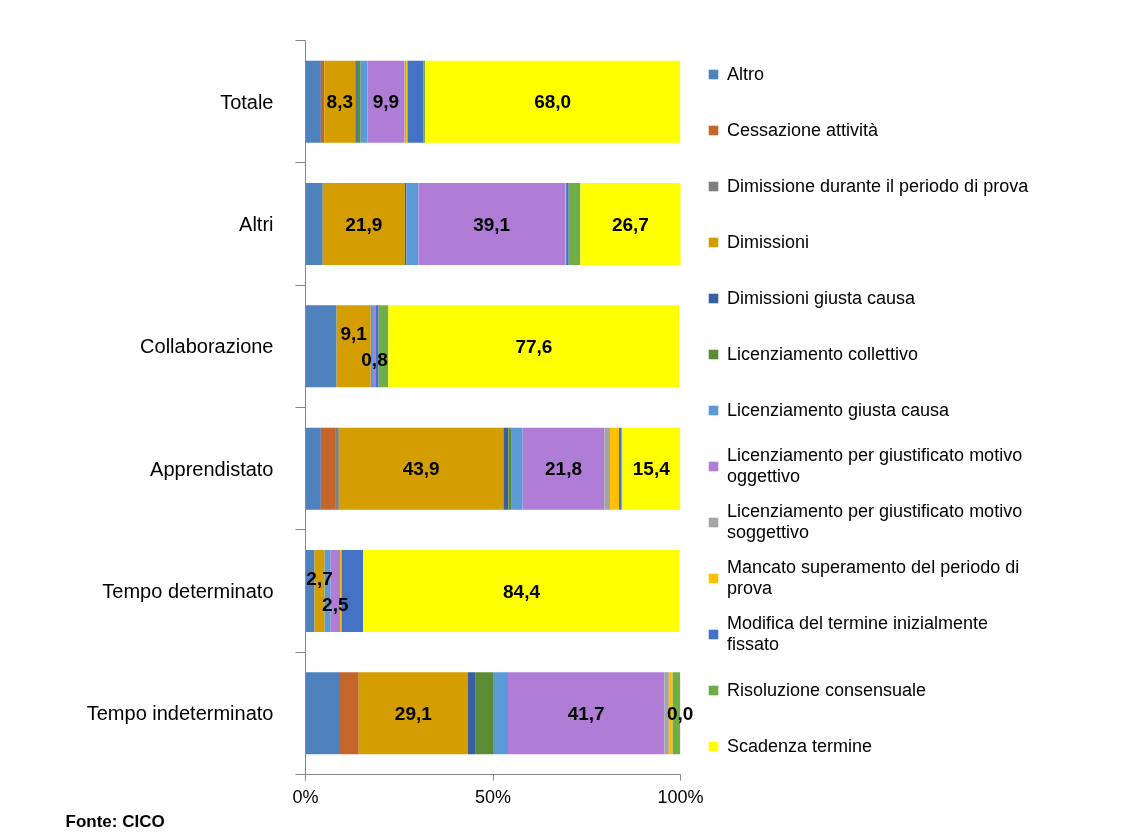 The height and width of the screenshot is (838, 1121). Describe the element at coordinates (413, 713) in the screenshot. I see `data-label: 29,1` at that location.